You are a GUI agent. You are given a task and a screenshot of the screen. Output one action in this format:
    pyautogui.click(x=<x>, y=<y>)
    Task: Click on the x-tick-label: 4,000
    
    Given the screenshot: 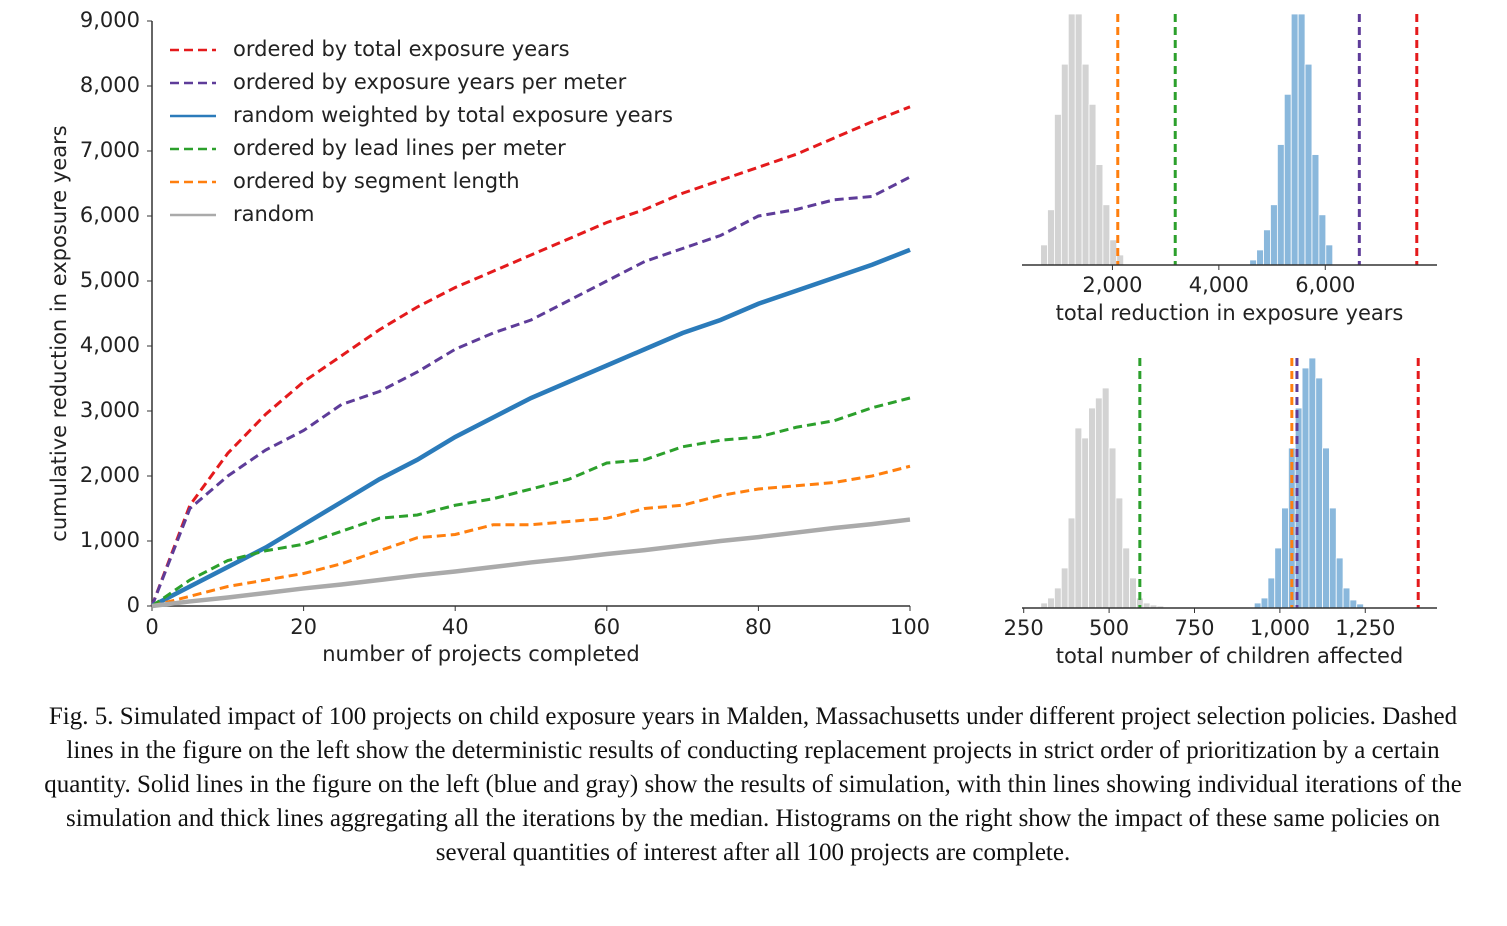 What is the action you would take?
    pyautogui.click(x=1219, y=285)
    